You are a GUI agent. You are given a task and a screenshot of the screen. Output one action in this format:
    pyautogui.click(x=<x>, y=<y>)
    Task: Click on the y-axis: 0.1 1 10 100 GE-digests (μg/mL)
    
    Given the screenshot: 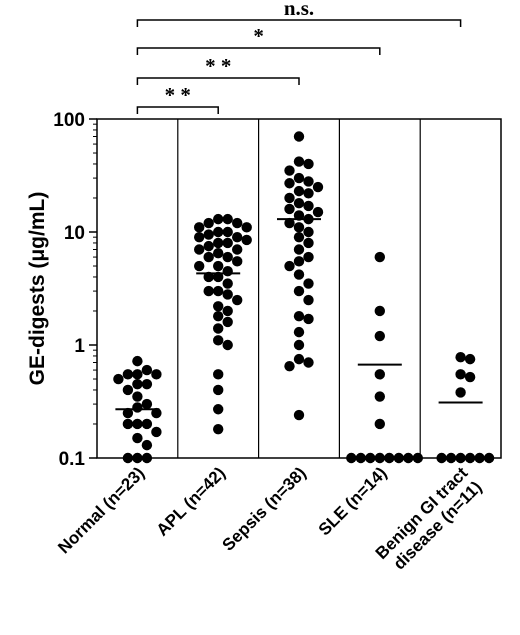 What is the action you would take?
    pyautogui.click(x=61, y=290)
    